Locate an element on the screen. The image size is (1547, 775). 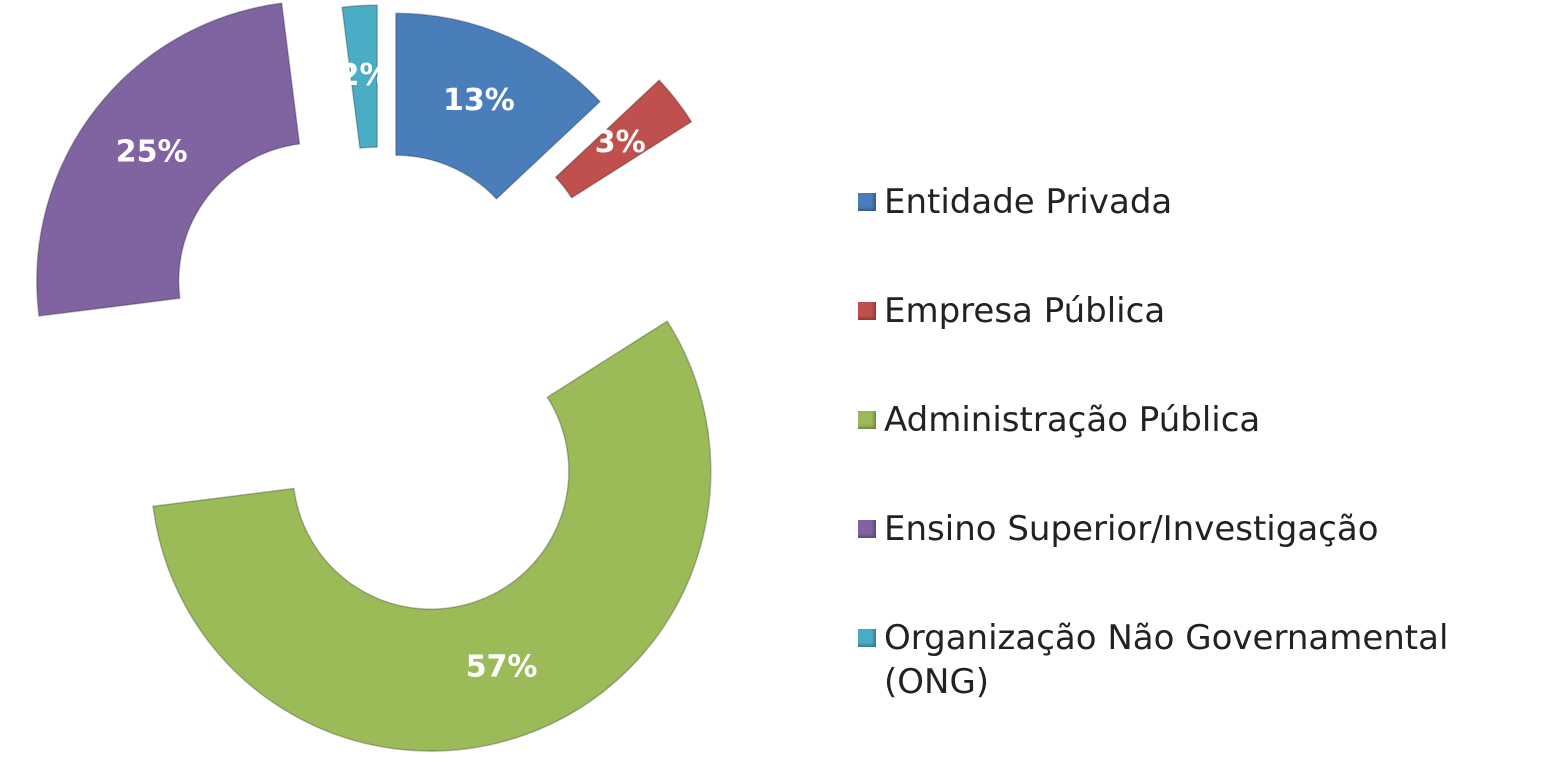
legend-item: Administração Pública is located at coordinates (1198, 452).